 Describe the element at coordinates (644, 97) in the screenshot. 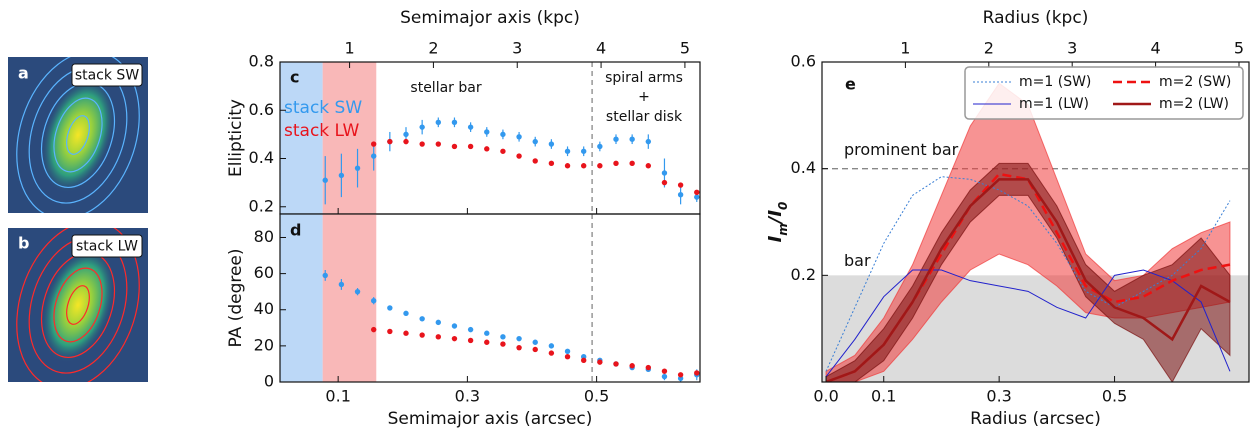

I see `annotation: +` at that location.